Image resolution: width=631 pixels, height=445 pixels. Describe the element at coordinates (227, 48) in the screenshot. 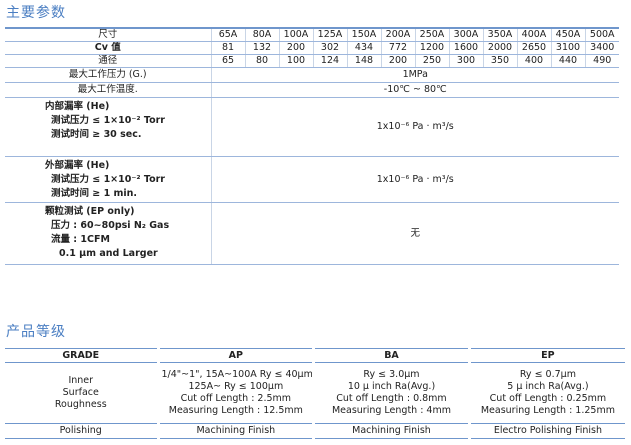

I see `cell: 81` at that location.